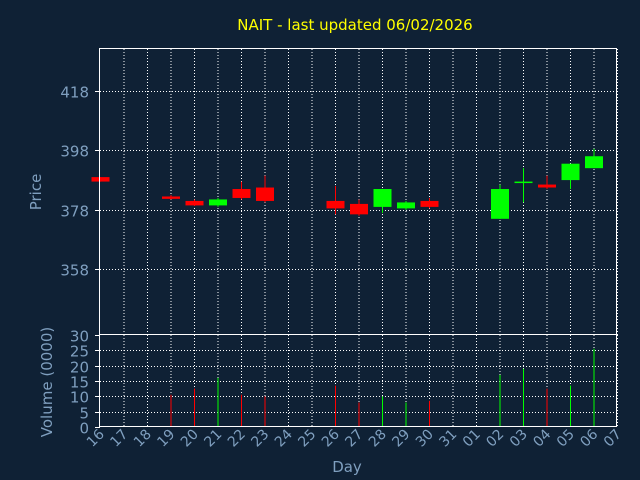 Image resolution: width=640 pixels, height=480 pixels. Describe the element at coordinates (47, 382) in the screenshot. I see `volume-axis-label: Volume (0000)` at that location.